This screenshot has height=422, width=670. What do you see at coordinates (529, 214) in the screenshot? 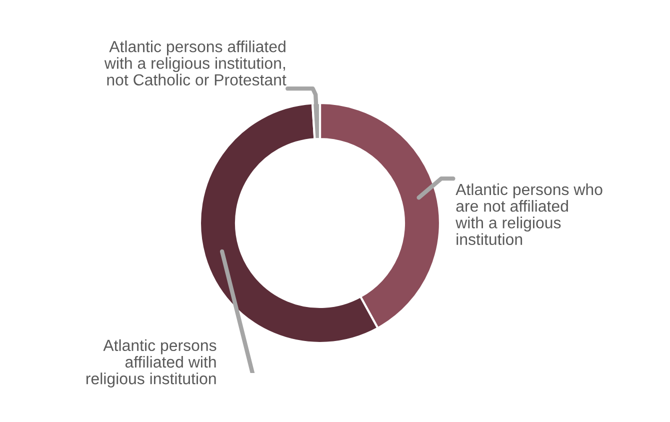
I see `slice-label: Atlantic persons who are not affiliated with a religious institution` at bounding box center [529, 214].